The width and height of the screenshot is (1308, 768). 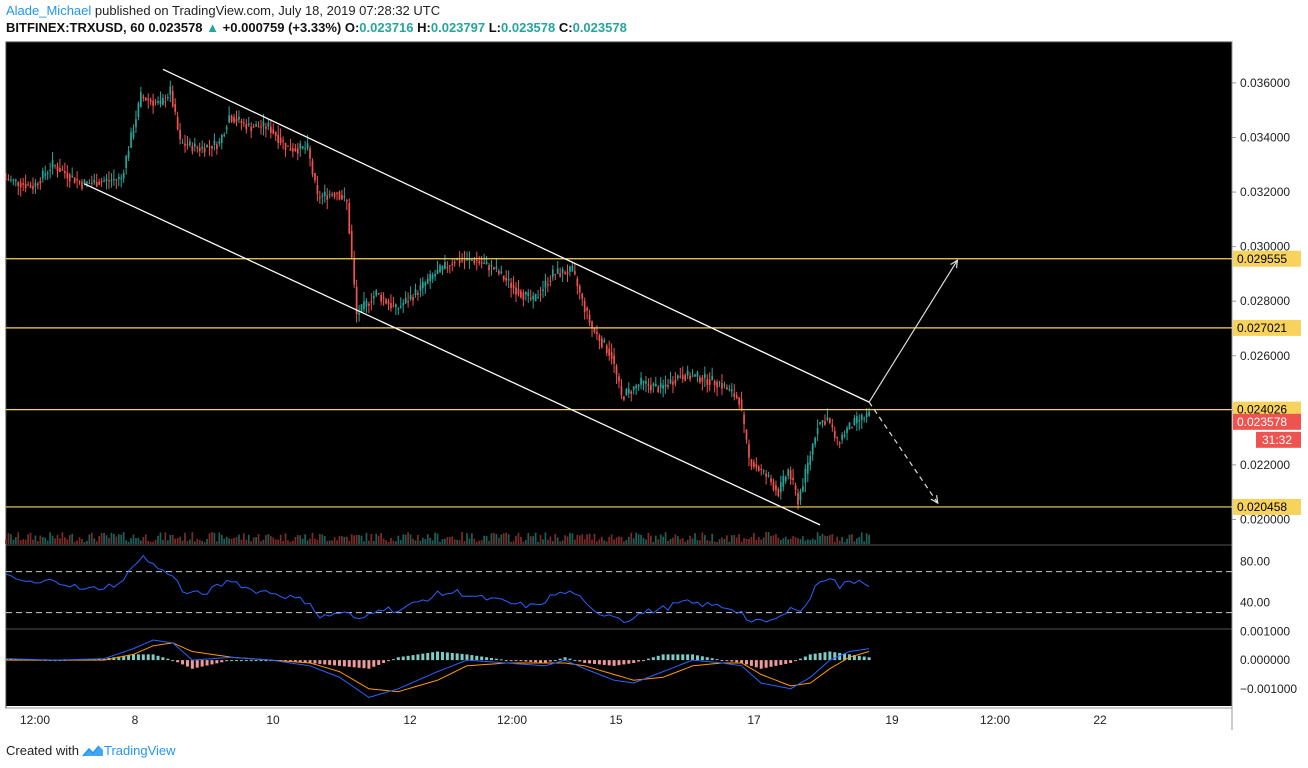 I want to click on y-tick-label: 0.020000, so click(x=1265, y=519).